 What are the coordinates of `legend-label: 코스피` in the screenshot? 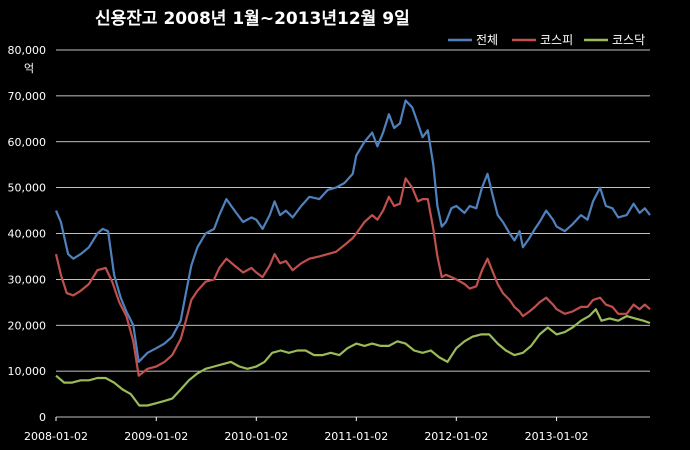 It's located at (556, 40).